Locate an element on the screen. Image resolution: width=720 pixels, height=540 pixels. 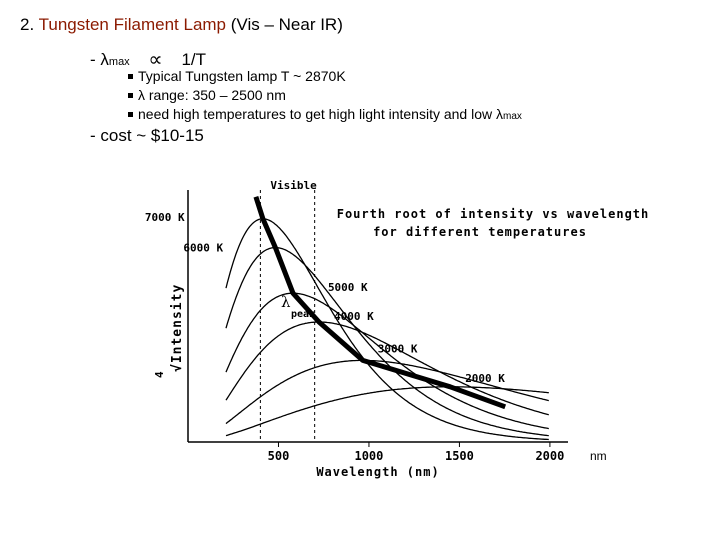
chart-subtitle: for different temperatures is located at coordinates (480, 232).